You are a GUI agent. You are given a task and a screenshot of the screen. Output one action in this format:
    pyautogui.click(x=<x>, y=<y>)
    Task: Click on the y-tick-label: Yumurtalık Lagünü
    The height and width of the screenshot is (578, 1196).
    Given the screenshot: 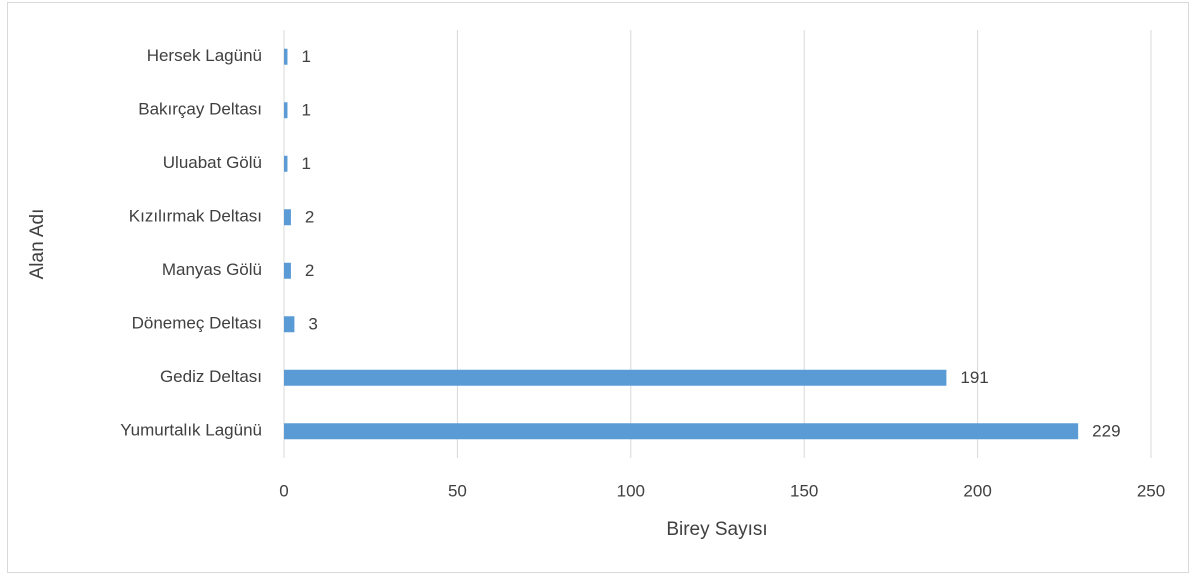 What is the action you would take?
    pyautogui.click(x=191, y=430)
    